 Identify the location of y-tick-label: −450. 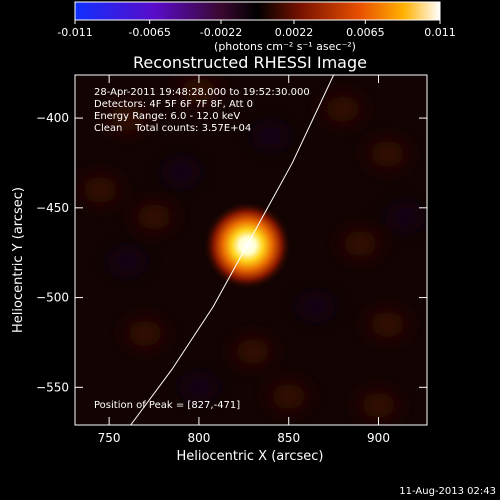
(52, 208).